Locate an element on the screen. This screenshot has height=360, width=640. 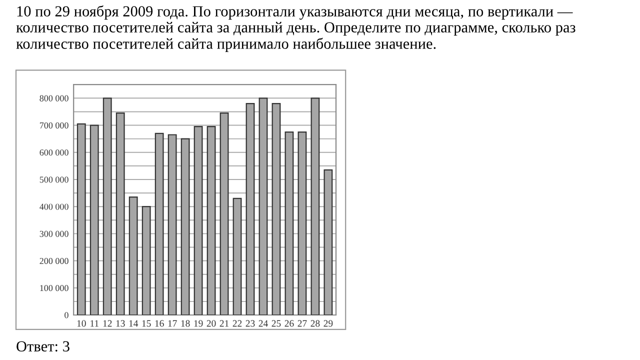
x-tick-label: 21 is located at coordinates (224, 323).